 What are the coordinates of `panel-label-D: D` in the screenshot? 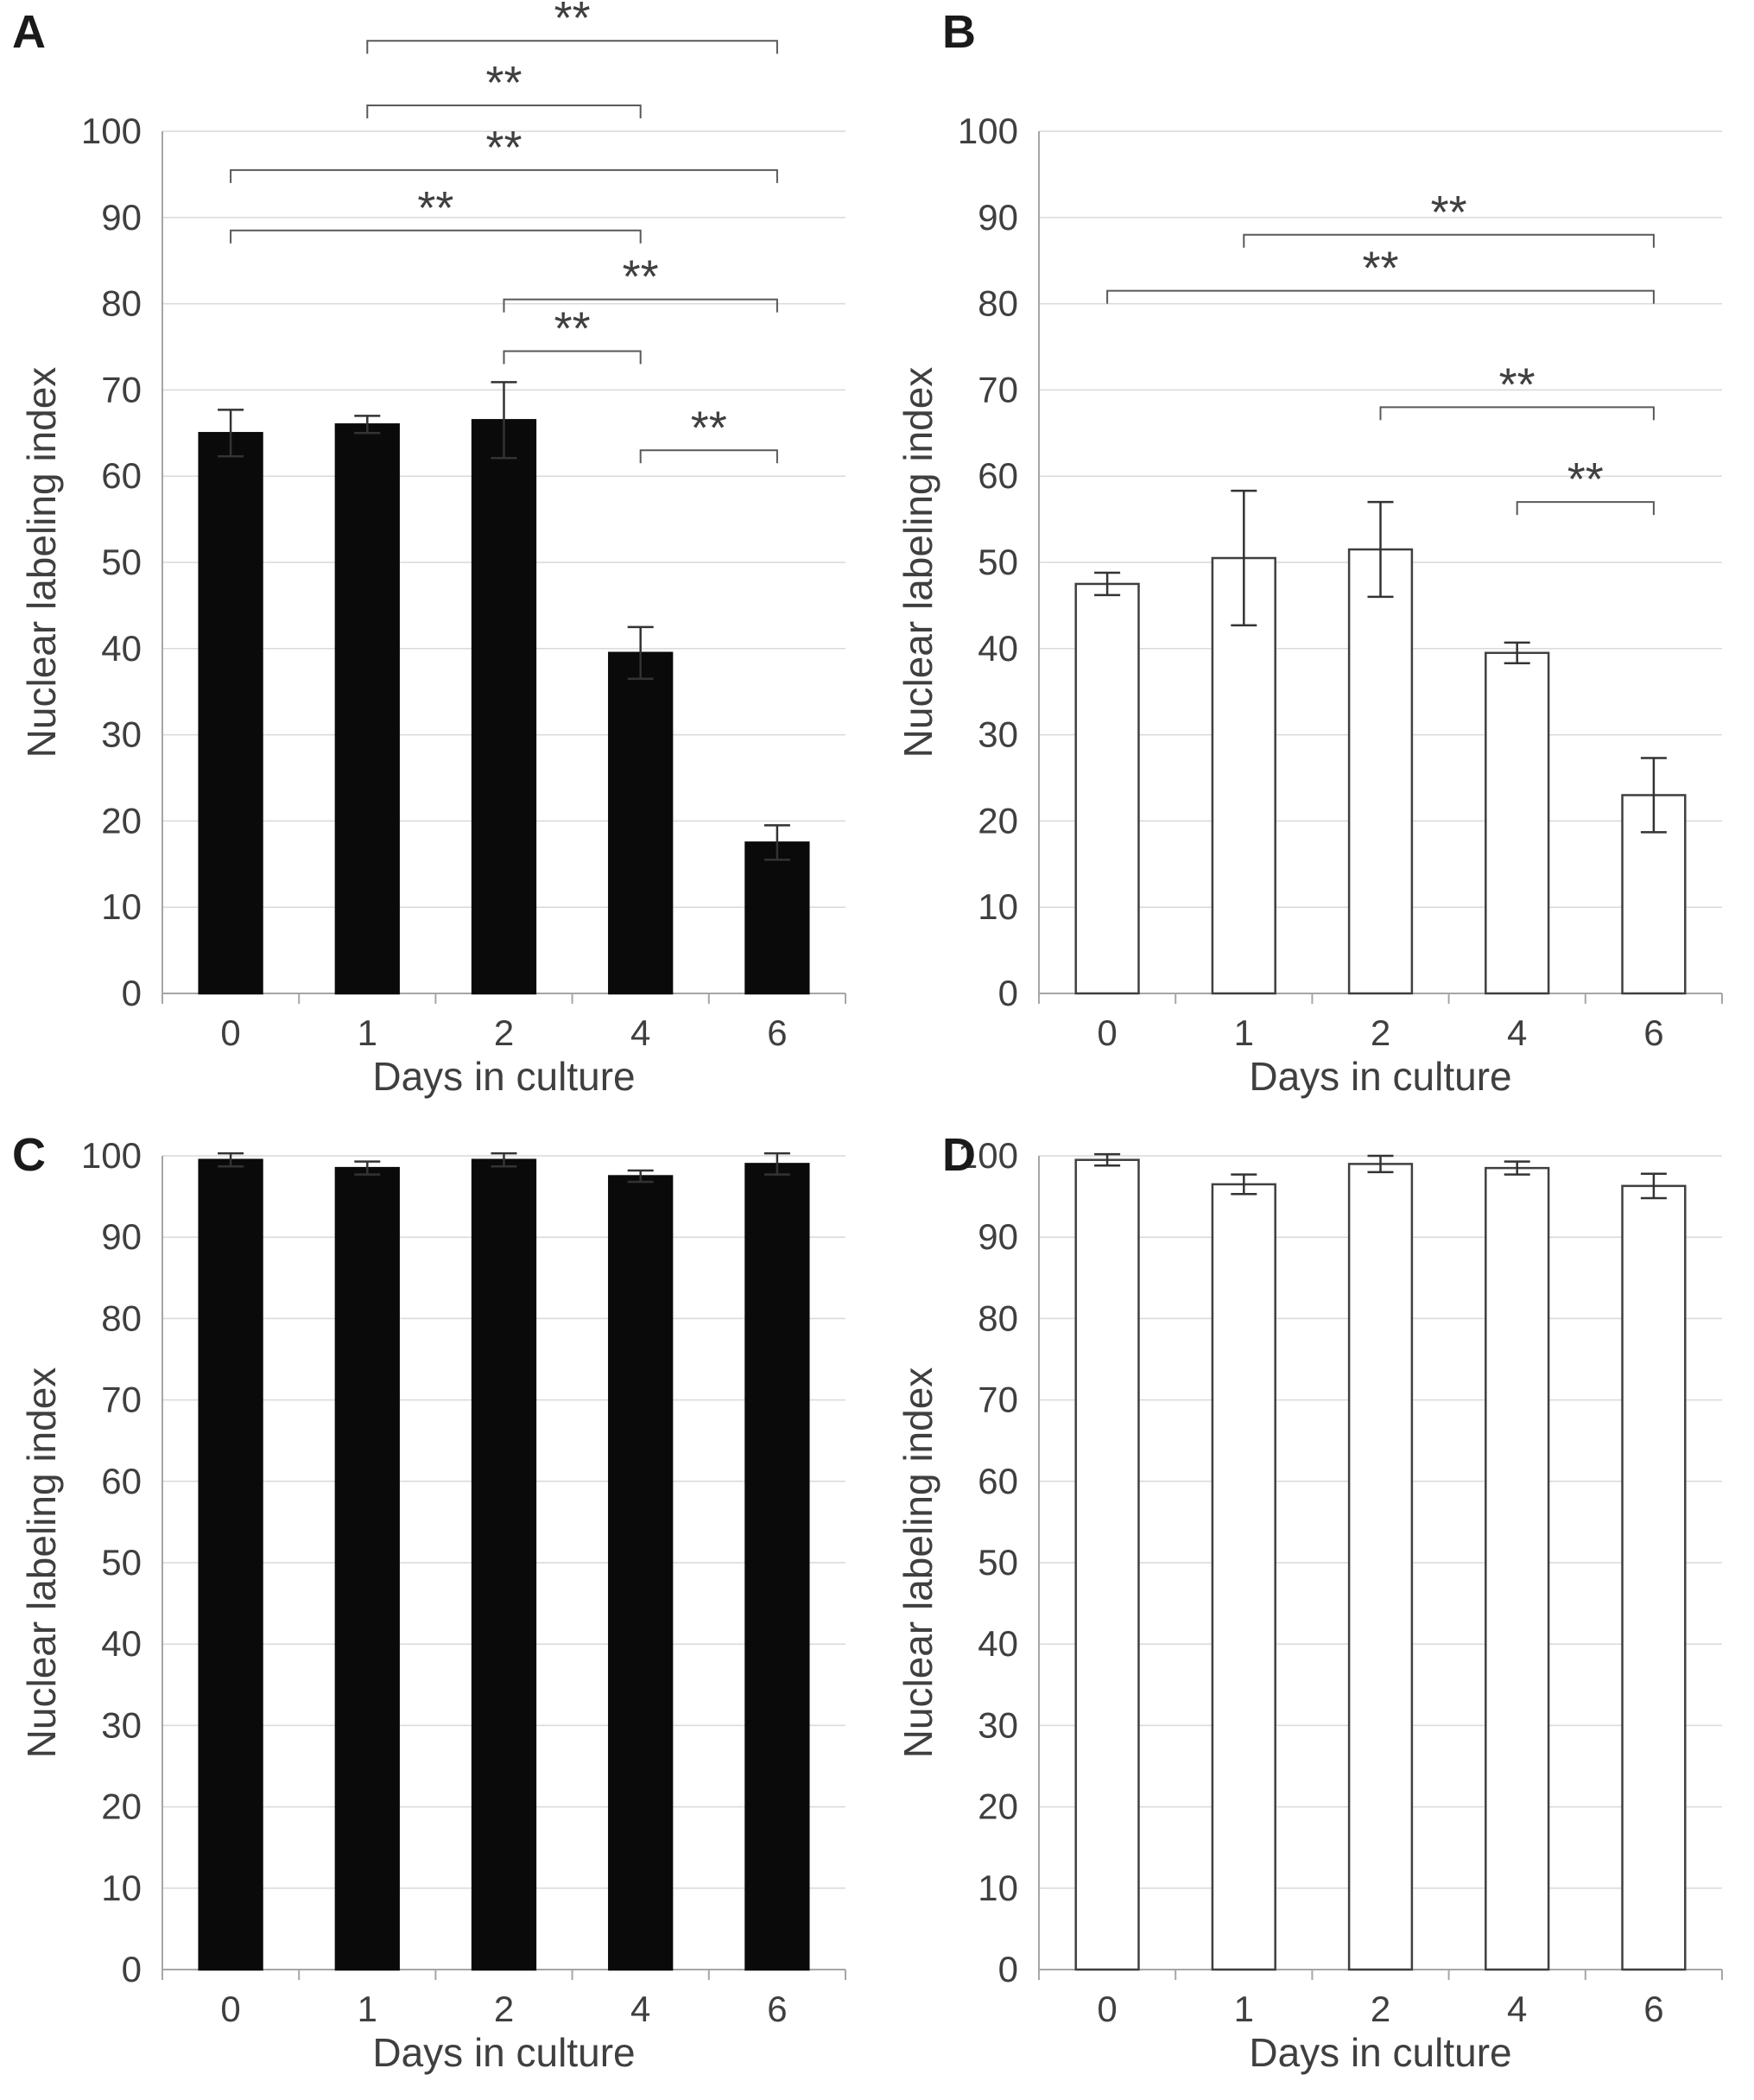 It's located at (959, 1155).